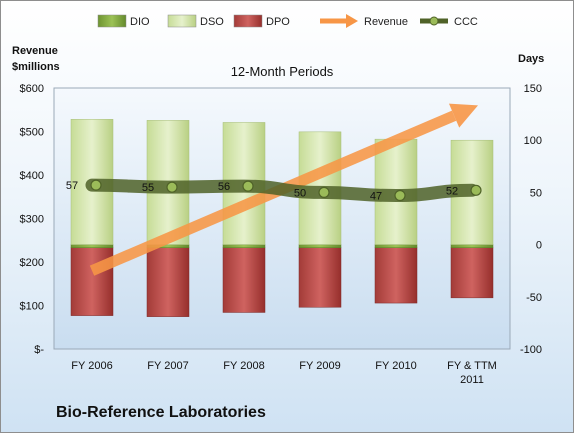 The height and width of the screenshot is (433, 574). Describe the element at coordinates (466, 22) in the screenshot. I see `legend-ccc-label: CCC` at that location.